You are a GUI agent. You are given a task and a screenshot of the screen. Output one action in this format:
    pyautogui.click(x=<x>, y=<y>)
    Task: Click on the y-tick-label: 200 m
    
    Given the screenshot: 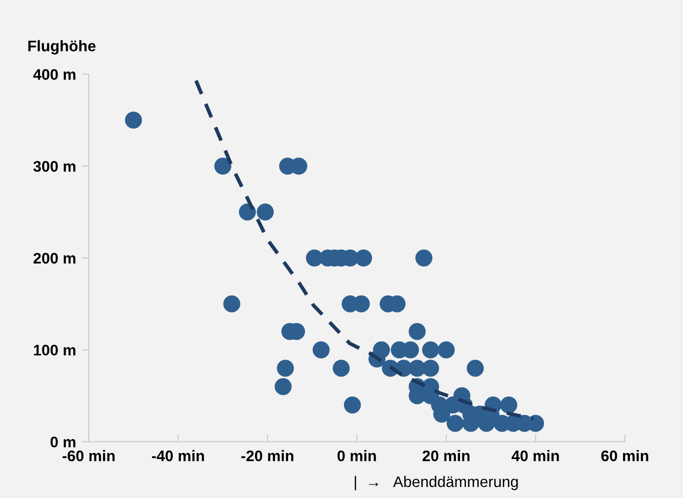 What is the action you would take?
    pyautogui.click(x=55, y=258)
    